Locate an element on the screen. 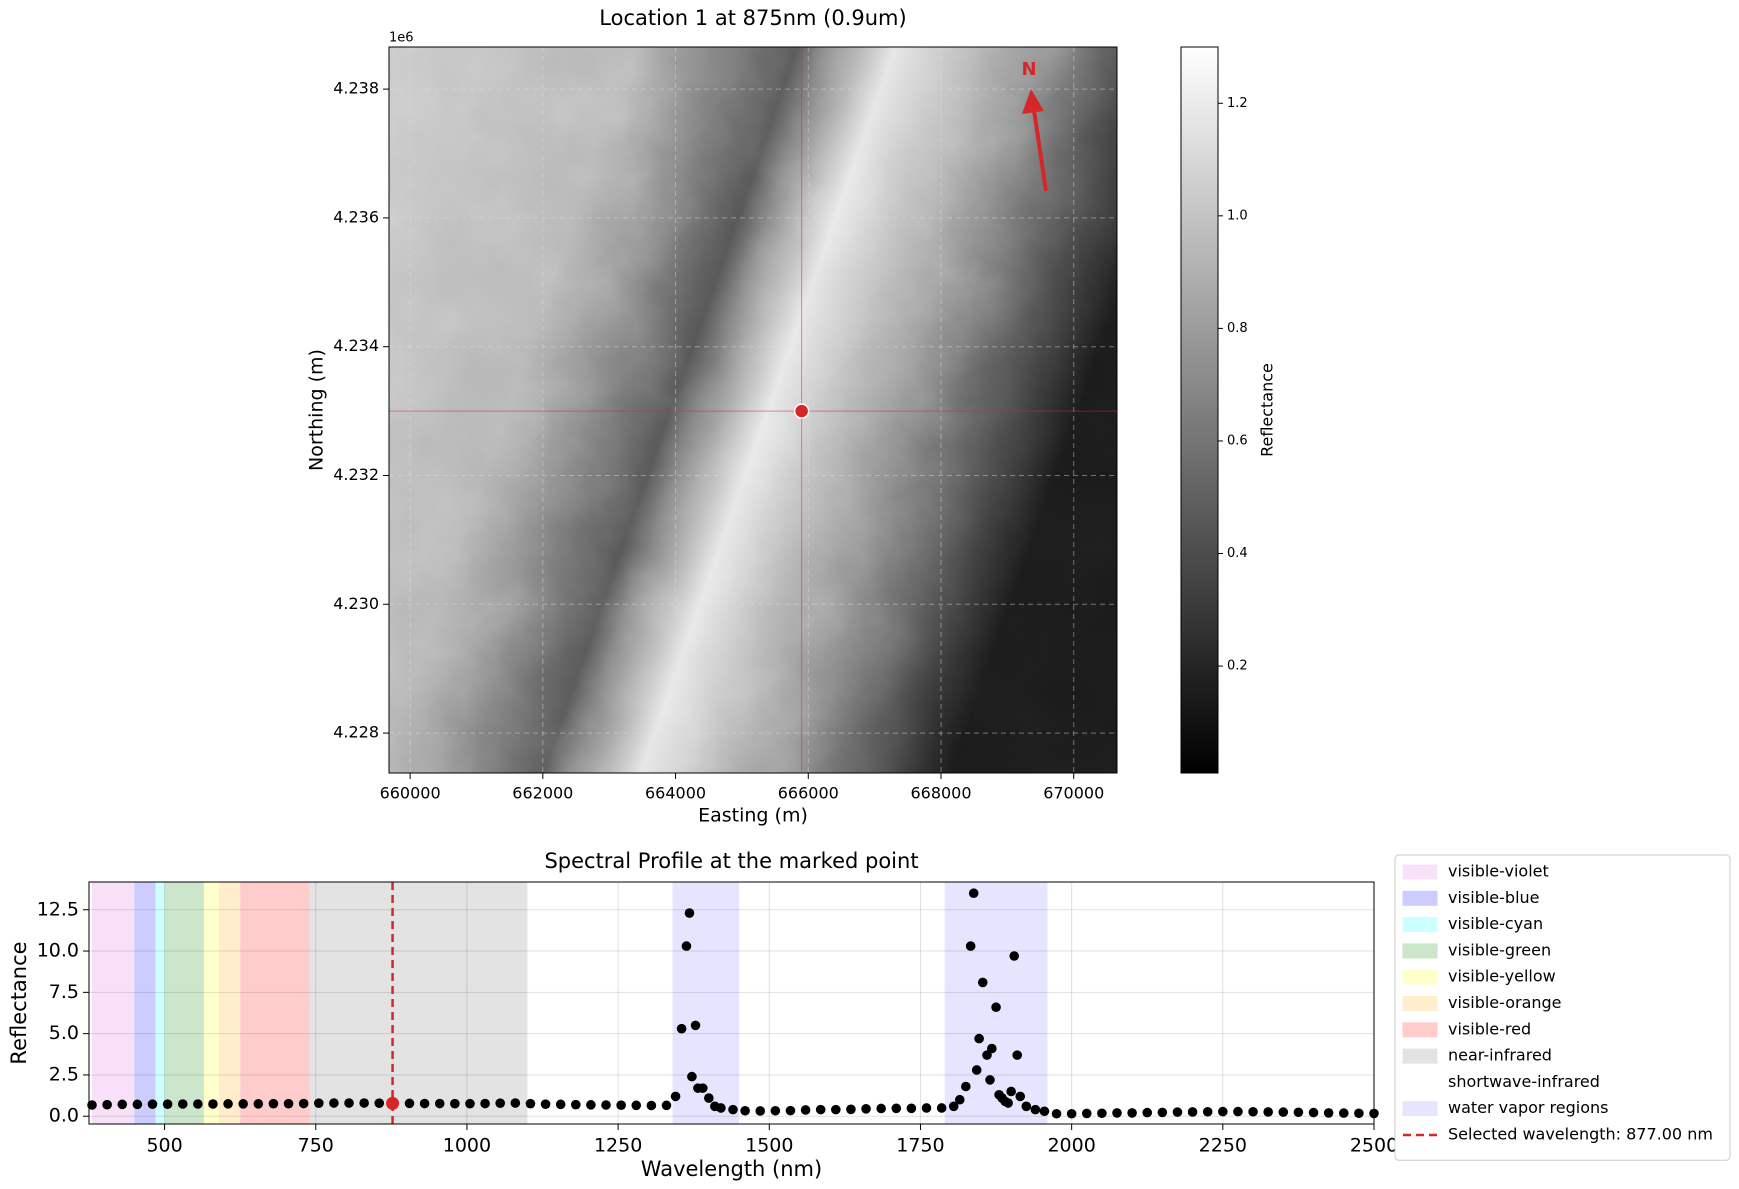 The height and width of the screenshot is (1189, 1739). y-tick-label: 5.0 is located at coordinates (64, 1033).